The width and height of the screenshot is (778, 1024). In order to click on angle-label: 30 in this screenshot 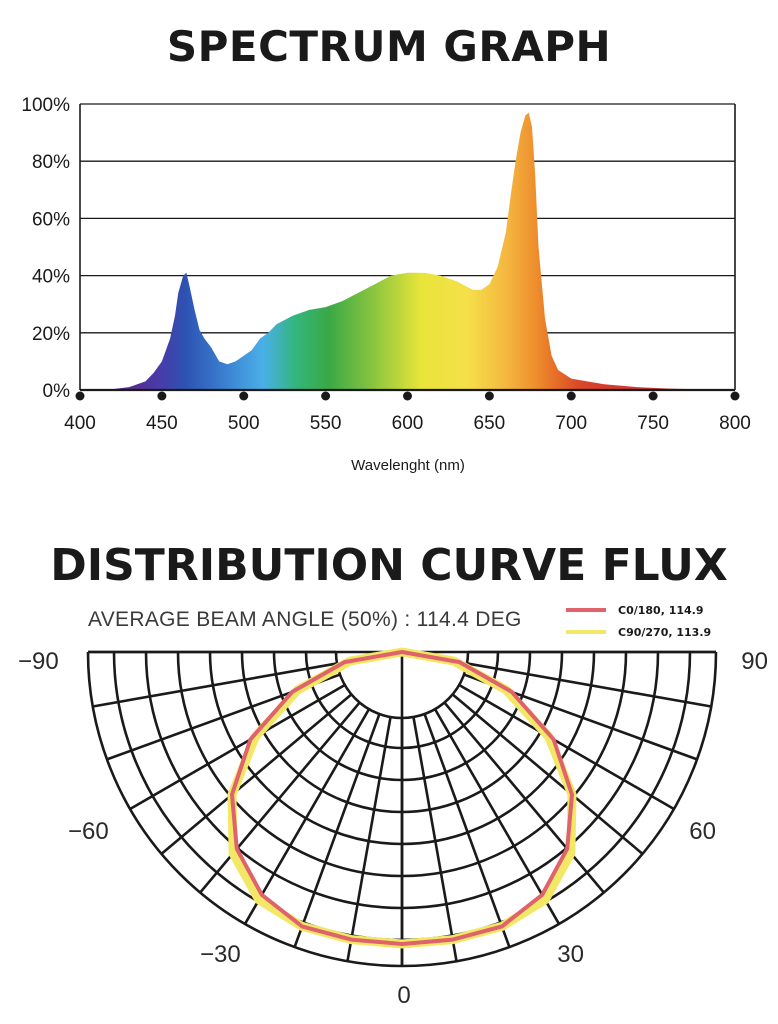, I will do `click(570, 954)`.